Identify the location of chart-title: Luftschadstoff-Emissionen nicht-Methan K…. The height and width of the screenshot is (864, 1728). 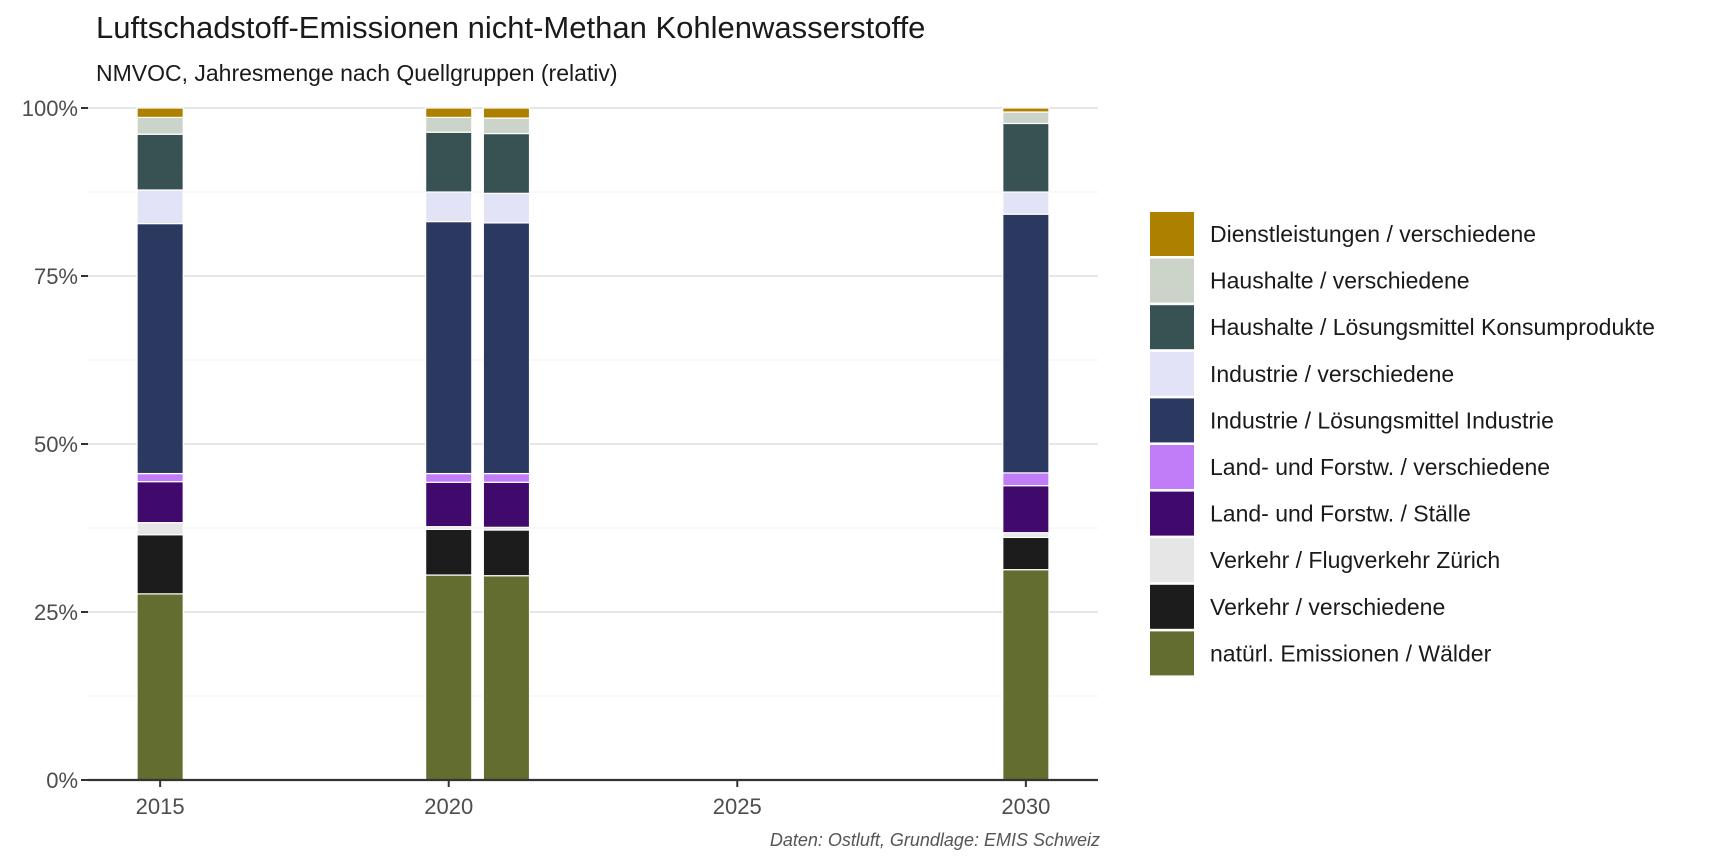
(511, 27).